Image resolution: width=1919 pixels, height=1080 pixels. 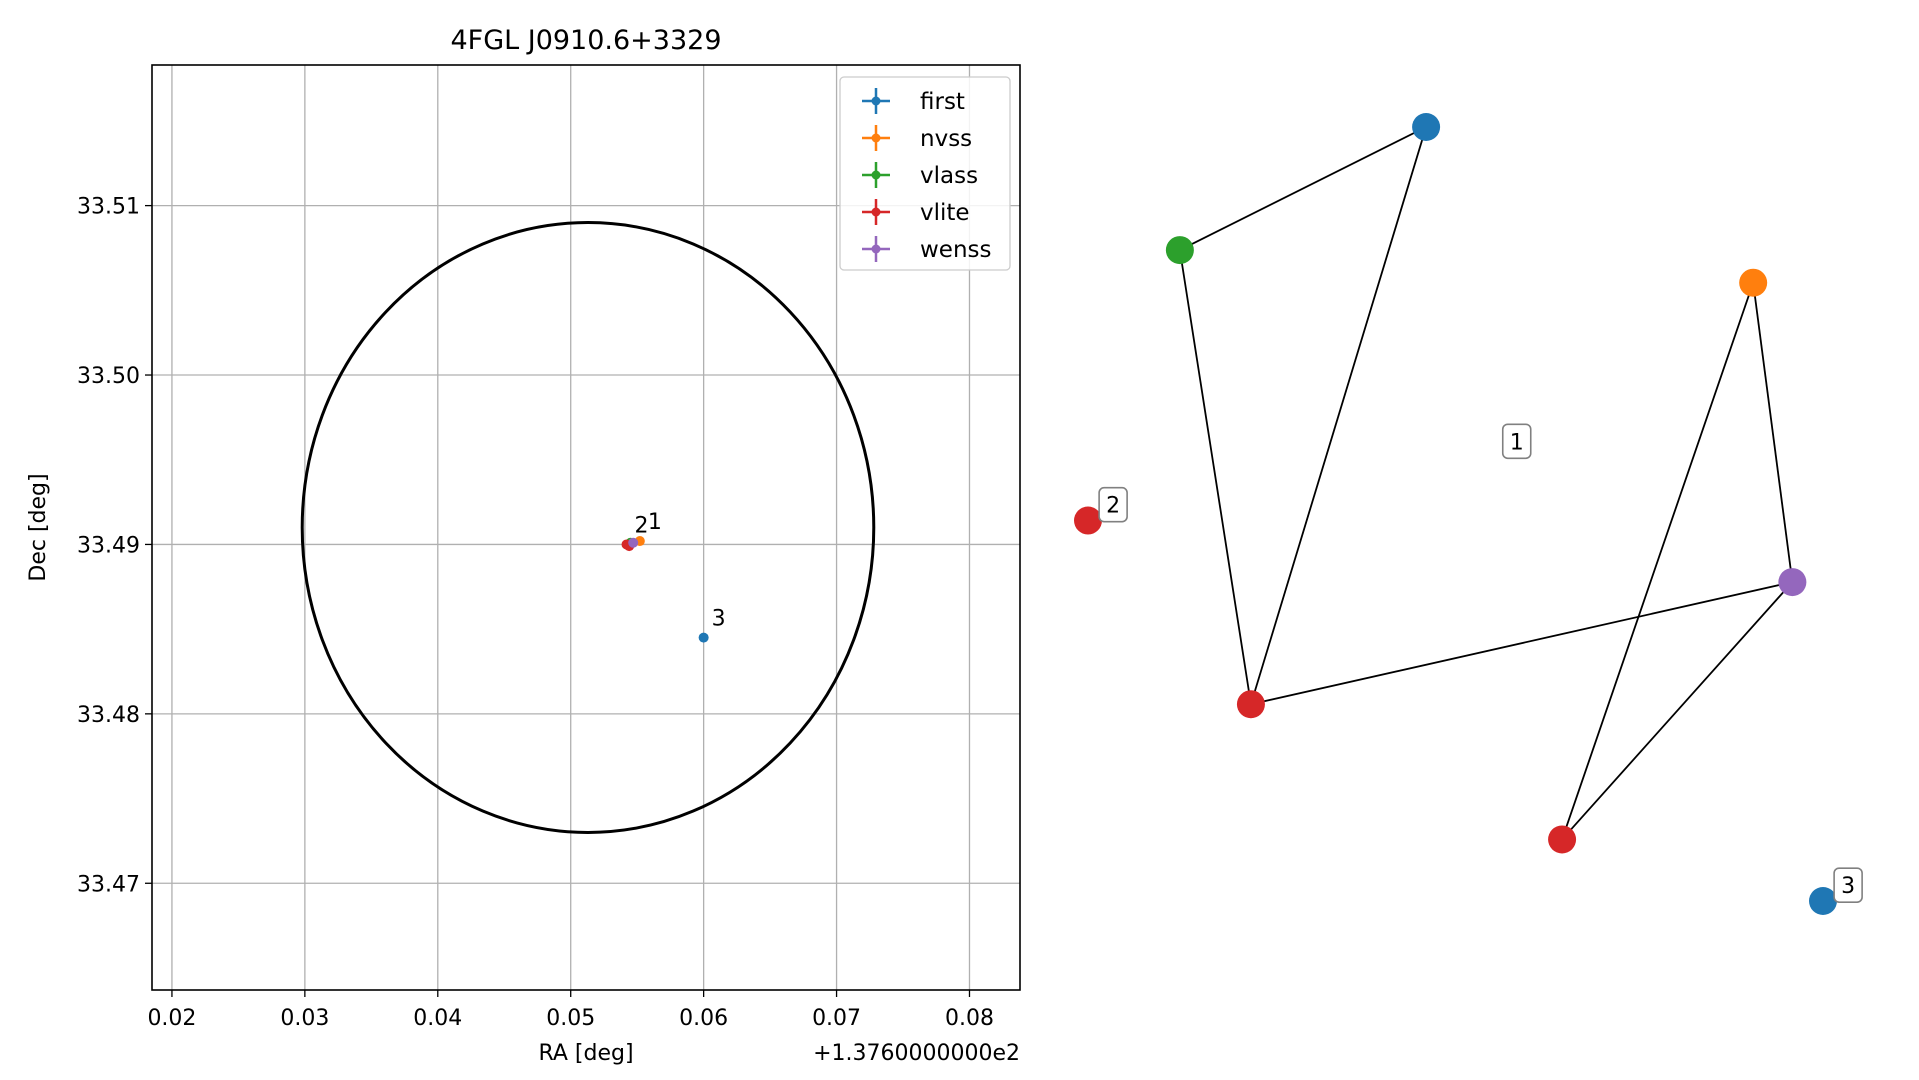 I want to click on graph-node-red_bottom, so click(x=1562, y=839).